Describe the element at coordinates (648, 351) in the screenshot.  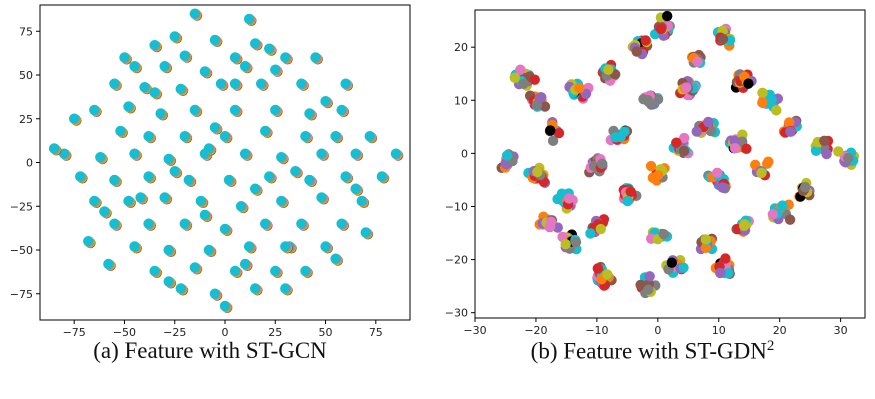
I see `caption-b-text: (b) Feature with ST-GDN` at that location.